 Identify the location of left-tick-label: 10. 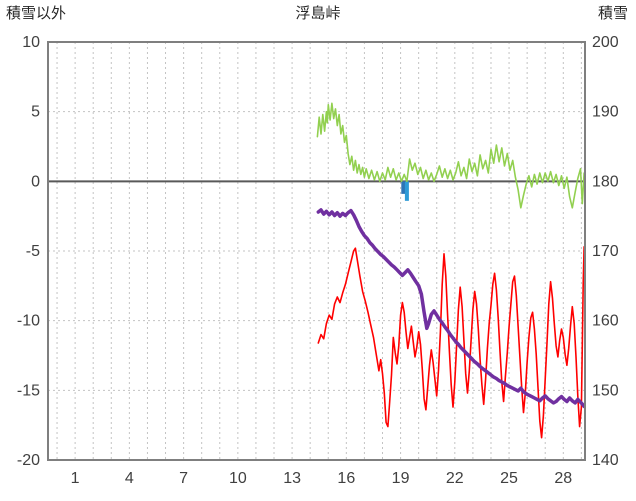
(31, 42).